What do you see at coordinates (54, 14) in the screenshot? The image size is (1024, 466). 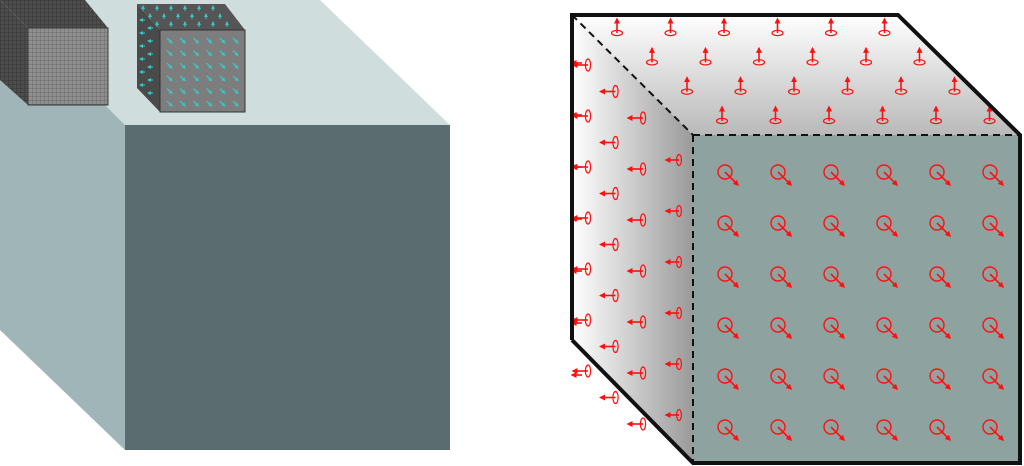 I see `mesh-cube-top` at bounding box center [54, 14].